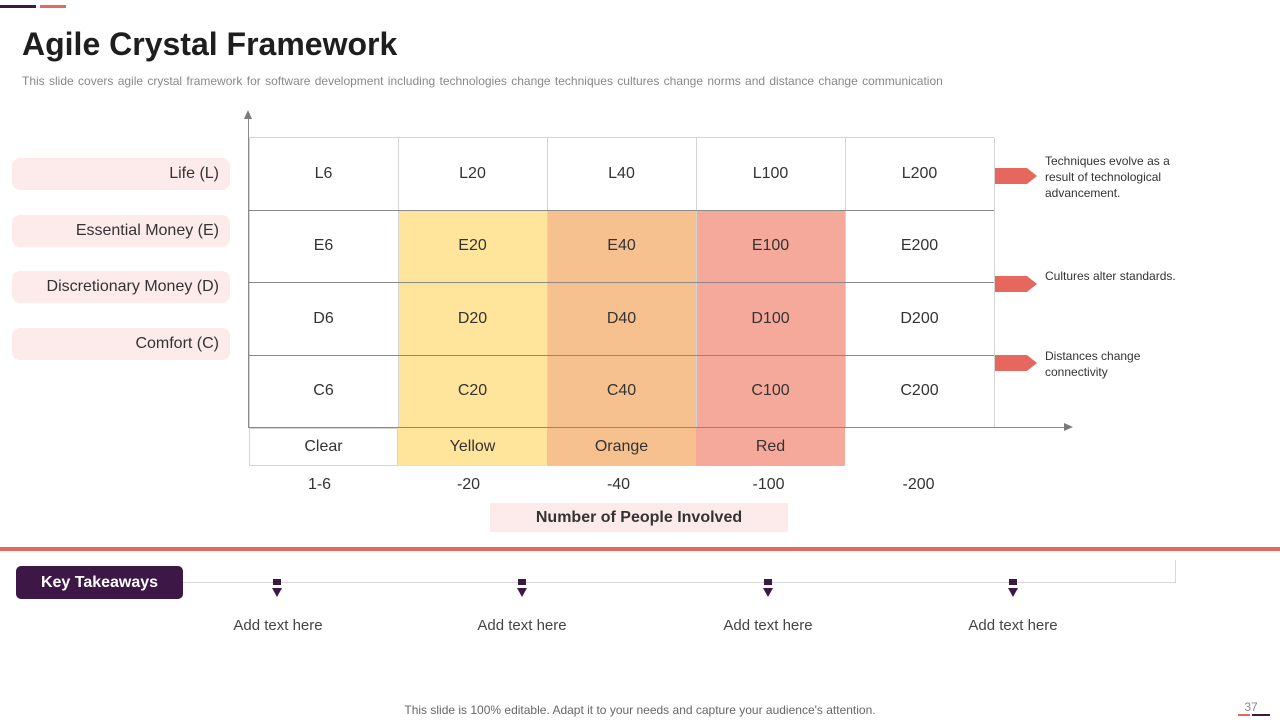 This screenshot has height=720, width=1280. Describe the element at coordinates (621, 318) in the screenshot. I see `matrix-cell-discretionary-3: D40` at that location.